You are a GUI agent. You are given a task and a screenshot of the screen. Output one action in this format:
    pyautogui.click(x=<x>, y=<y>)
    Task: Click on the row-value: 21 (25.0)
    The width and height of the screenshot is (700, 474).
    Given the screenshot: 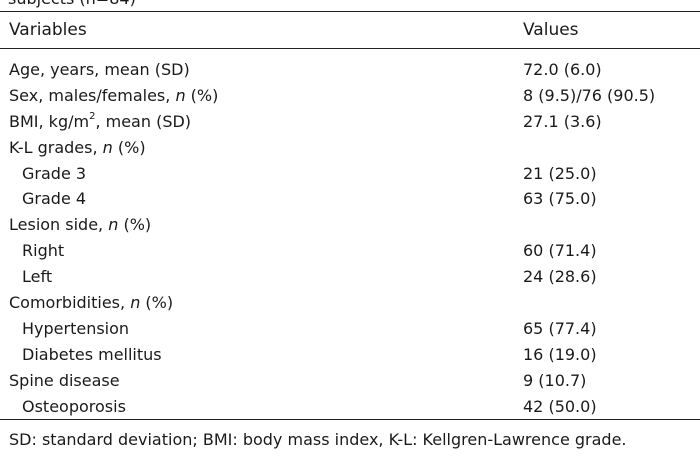 What is the action you would take?
    pyautogui.click(x=560, y=173)
    